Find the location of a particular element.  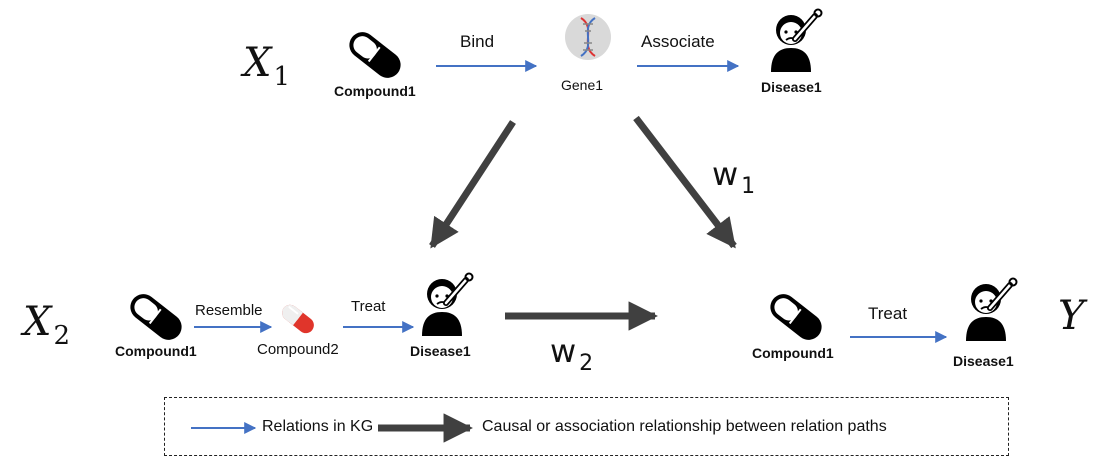

x1-main: X is located at coordinates (257, 63).